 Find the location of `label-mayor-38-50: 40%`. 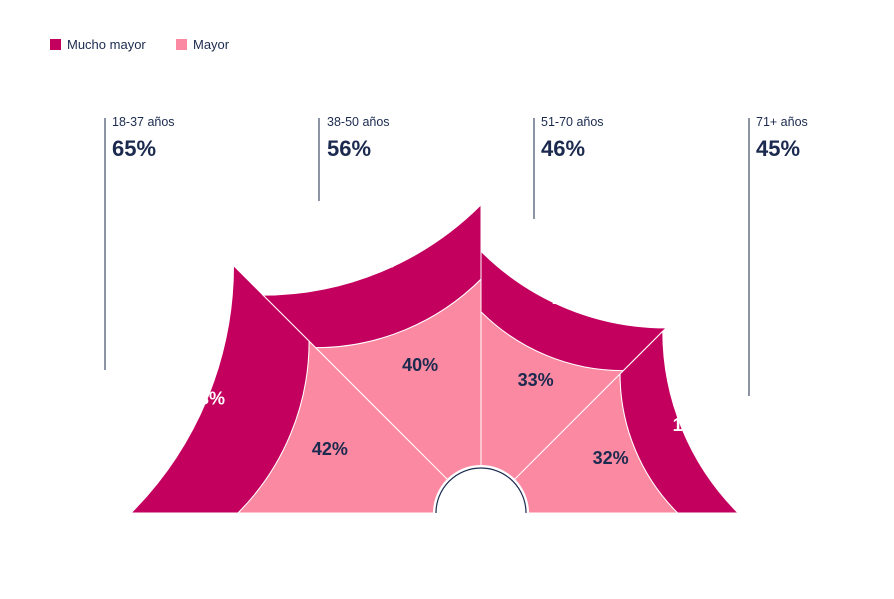

label-mayor-38-50: 40% is located at coordinates (420, 365).